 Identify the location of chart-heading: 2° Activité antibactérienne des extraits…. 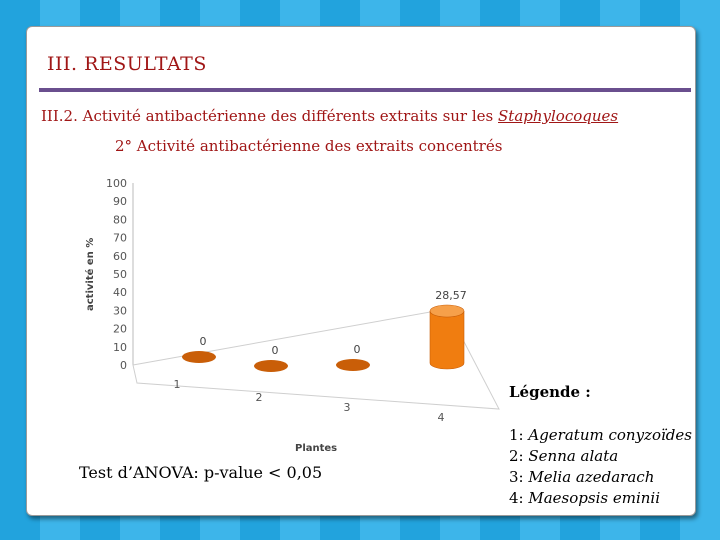
(309, 146).